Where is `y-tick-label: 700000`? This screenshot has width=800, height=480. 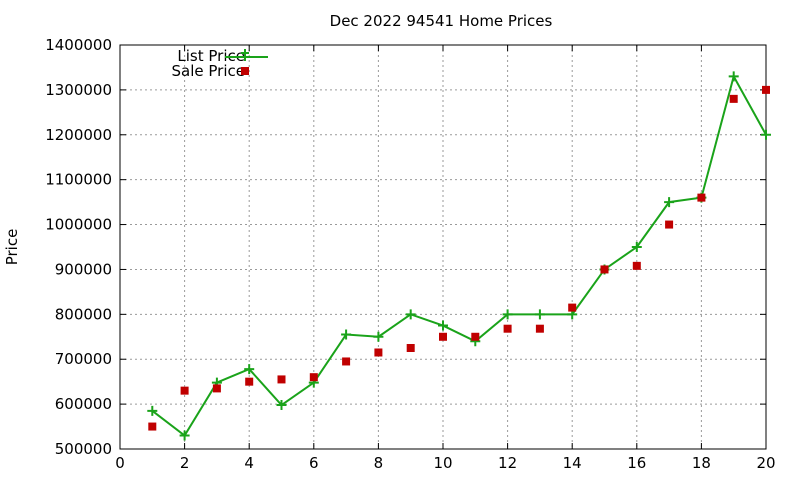
y-tick-label: 700000 is located at coordinates (83, 359).